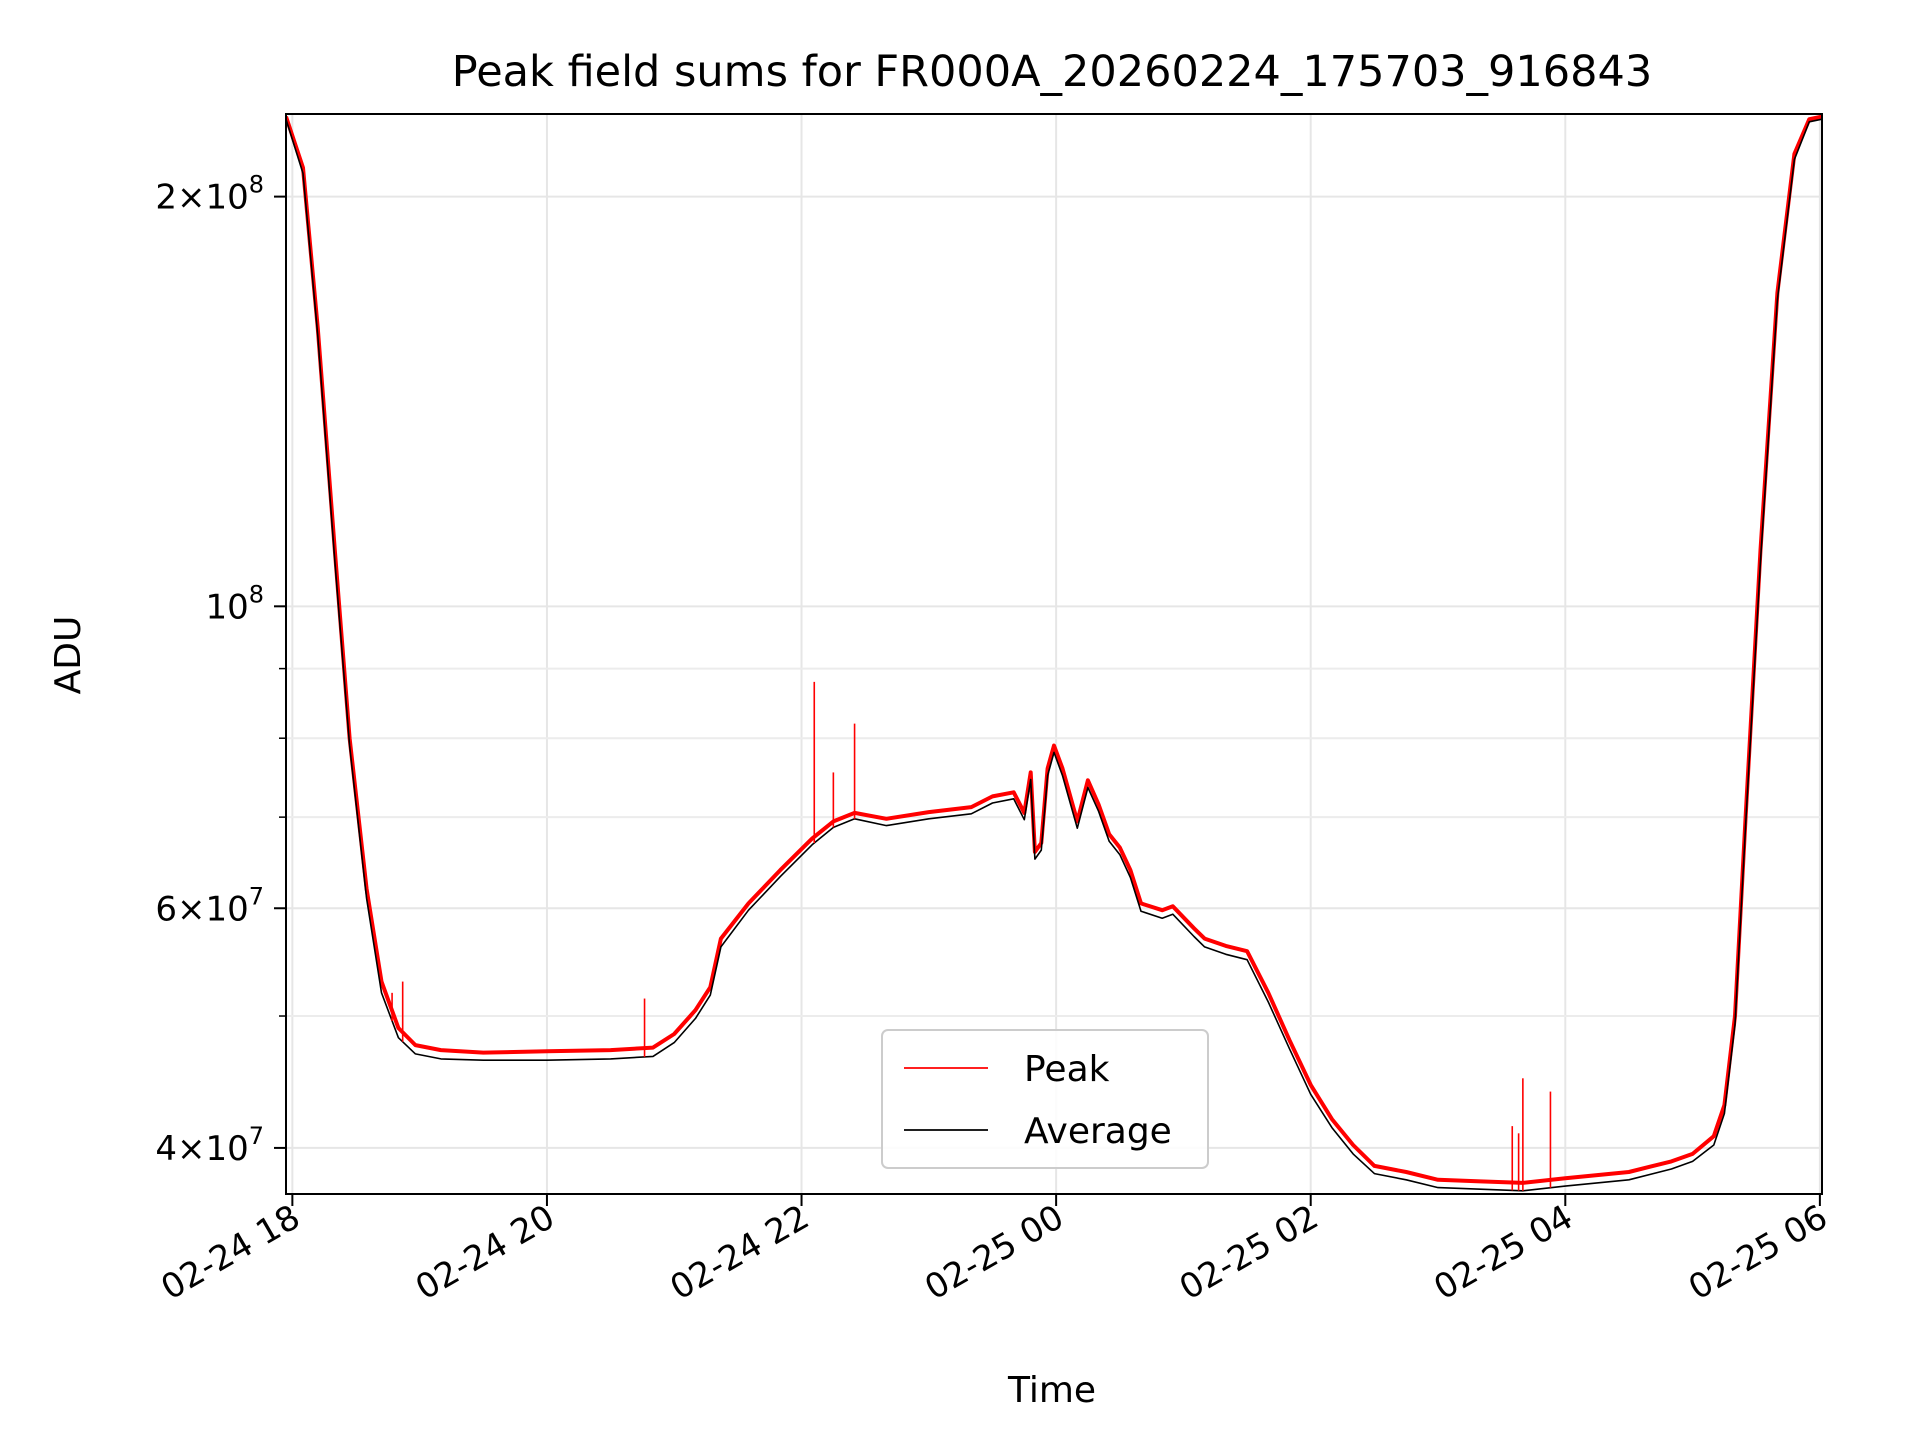 Image resolution: width=1920 pixels, height=1440 pixels. What do you see at coordinates (1051, 1390) in the screenshot?
I see `x-axis-label: Time` at bounding box center [1051, 1390].